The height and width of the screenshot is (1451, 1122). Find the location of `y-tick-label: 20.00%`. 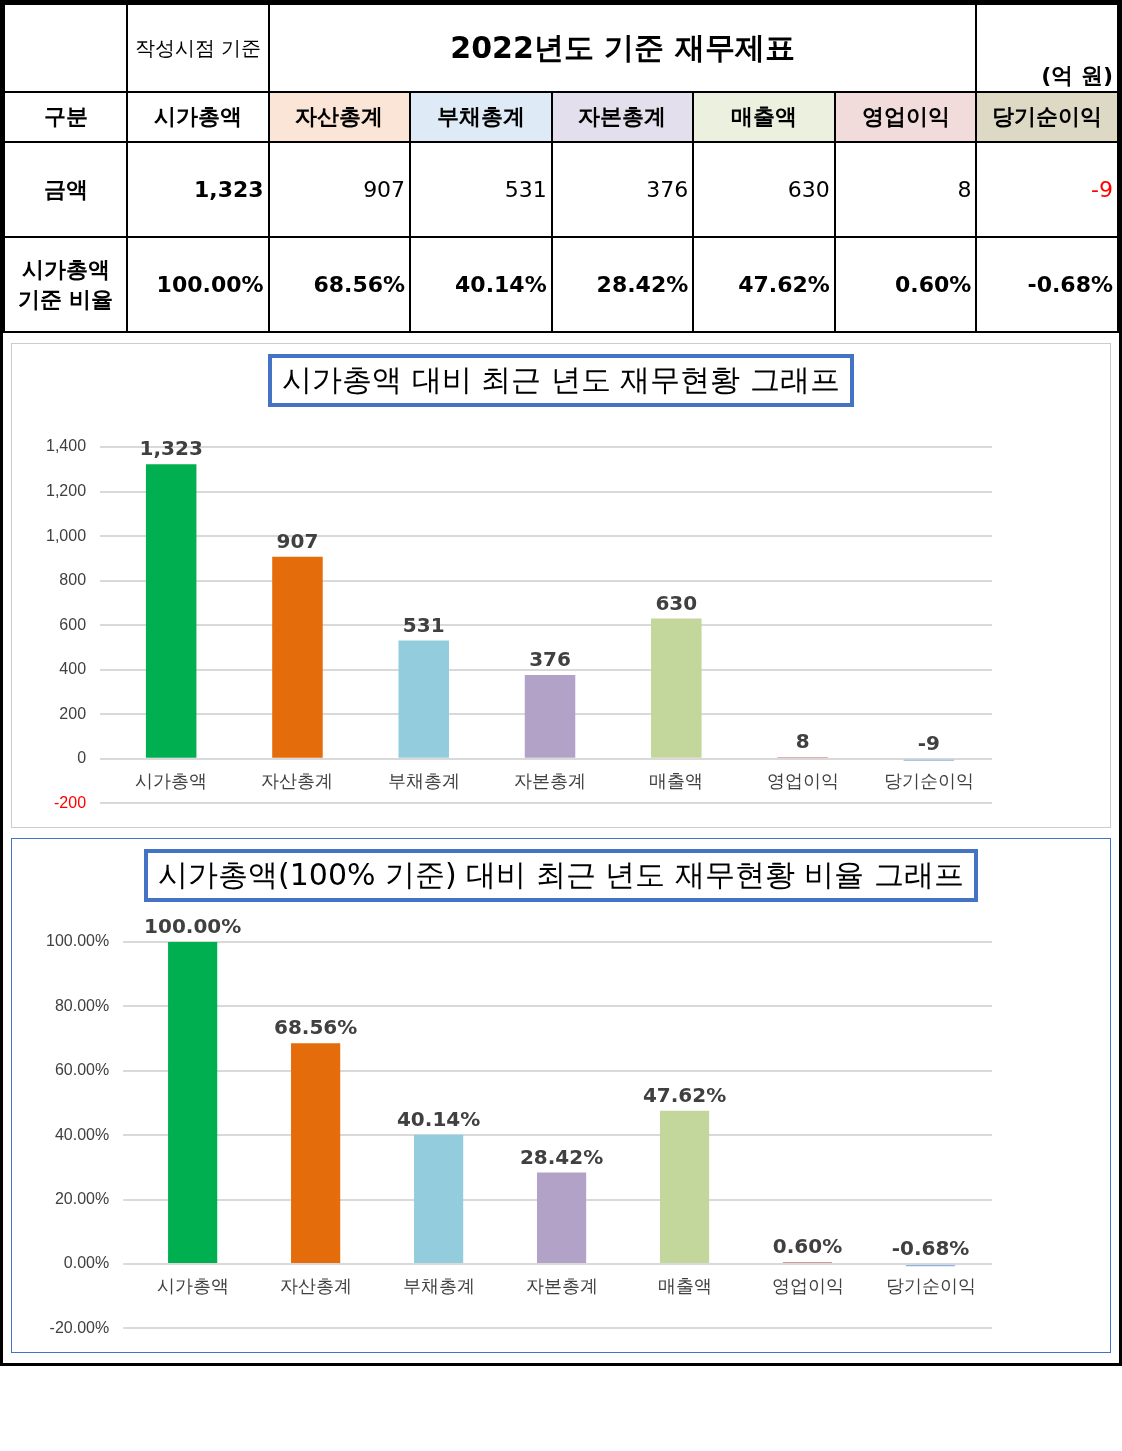

y-tick-label: 20.00% is located at coordinates (82, 1199).